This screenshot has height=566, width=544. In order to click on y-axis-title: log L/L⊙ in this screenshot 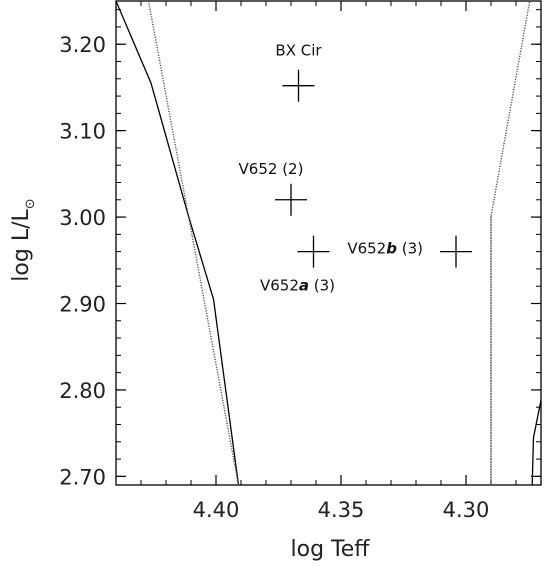, I will do `click(23, 239)`.